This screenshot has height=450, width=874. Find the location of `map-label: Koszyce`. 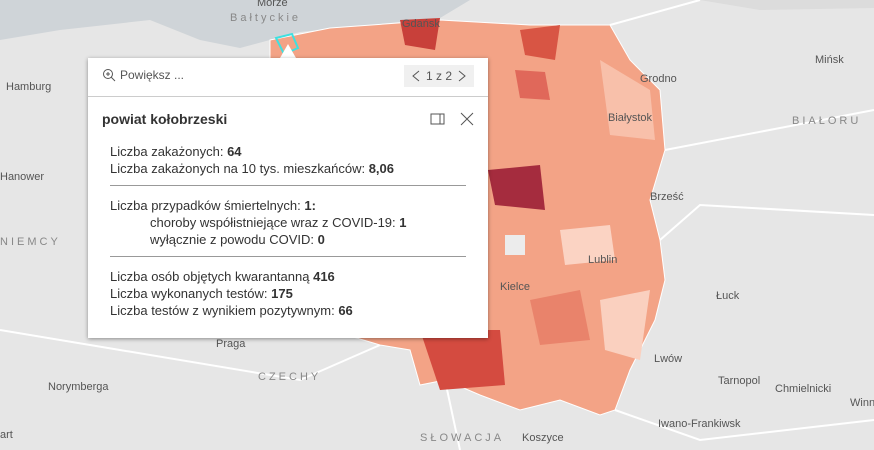

map-label: Koszyce is located at coordinates (543, 438).